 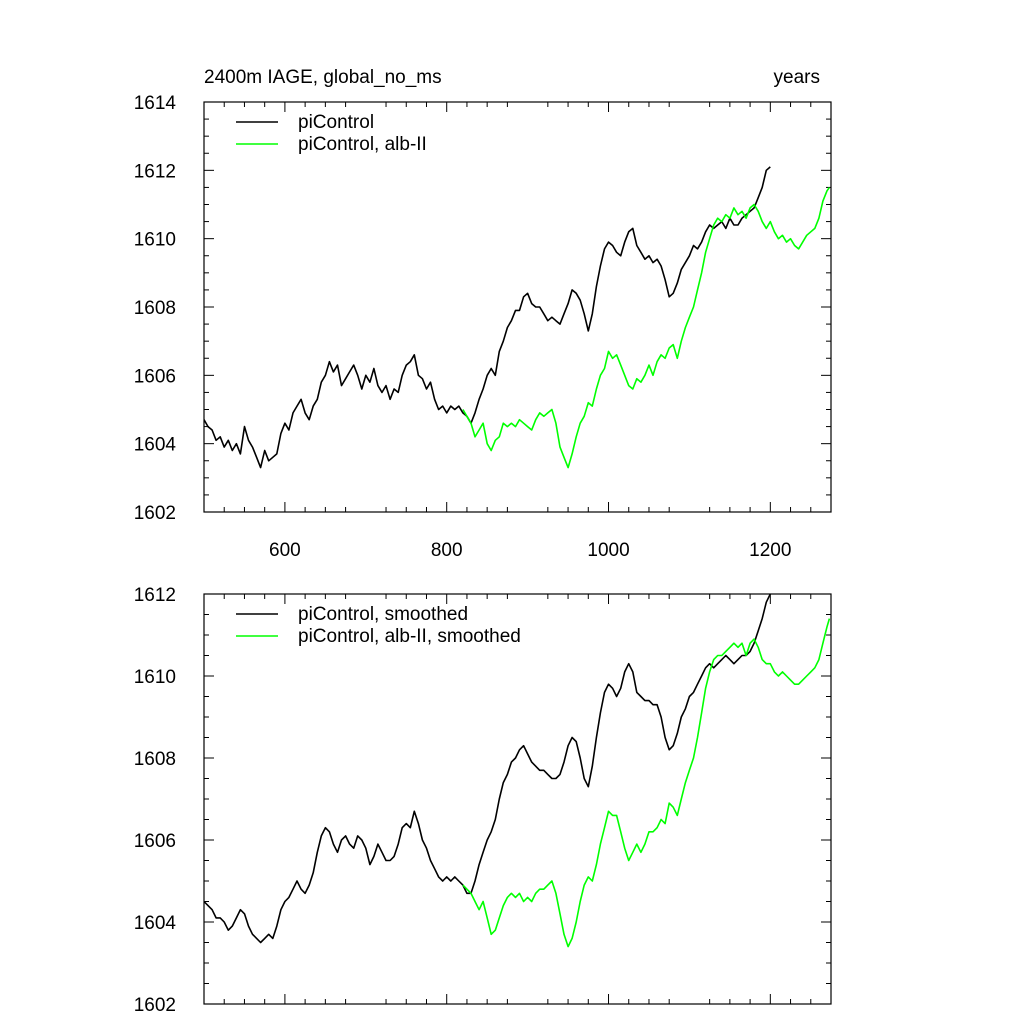 I want to click on time-unit-label: years, so click(x=797, y=77).